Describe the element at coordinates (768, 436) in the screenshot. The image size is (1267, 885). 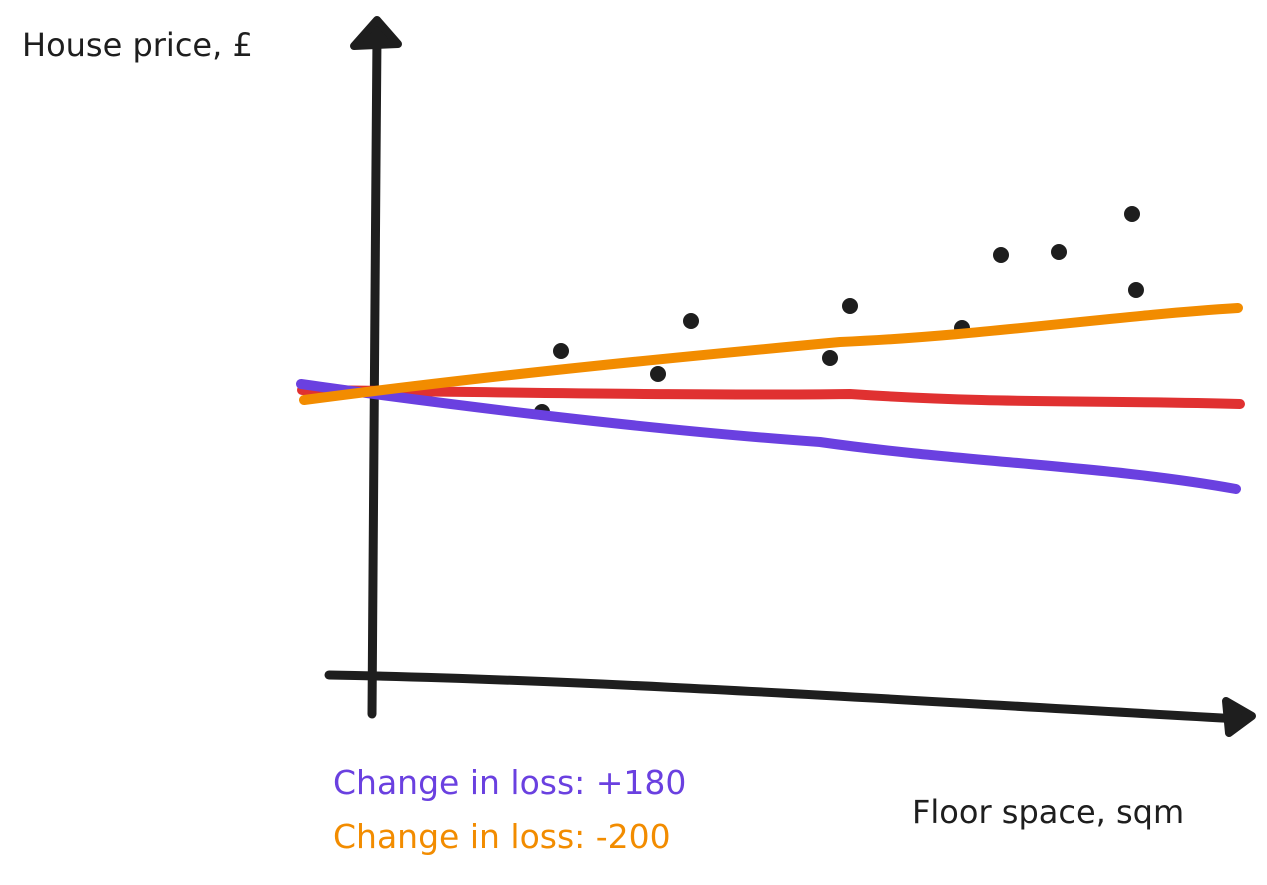
I see `purple-line` at that location.